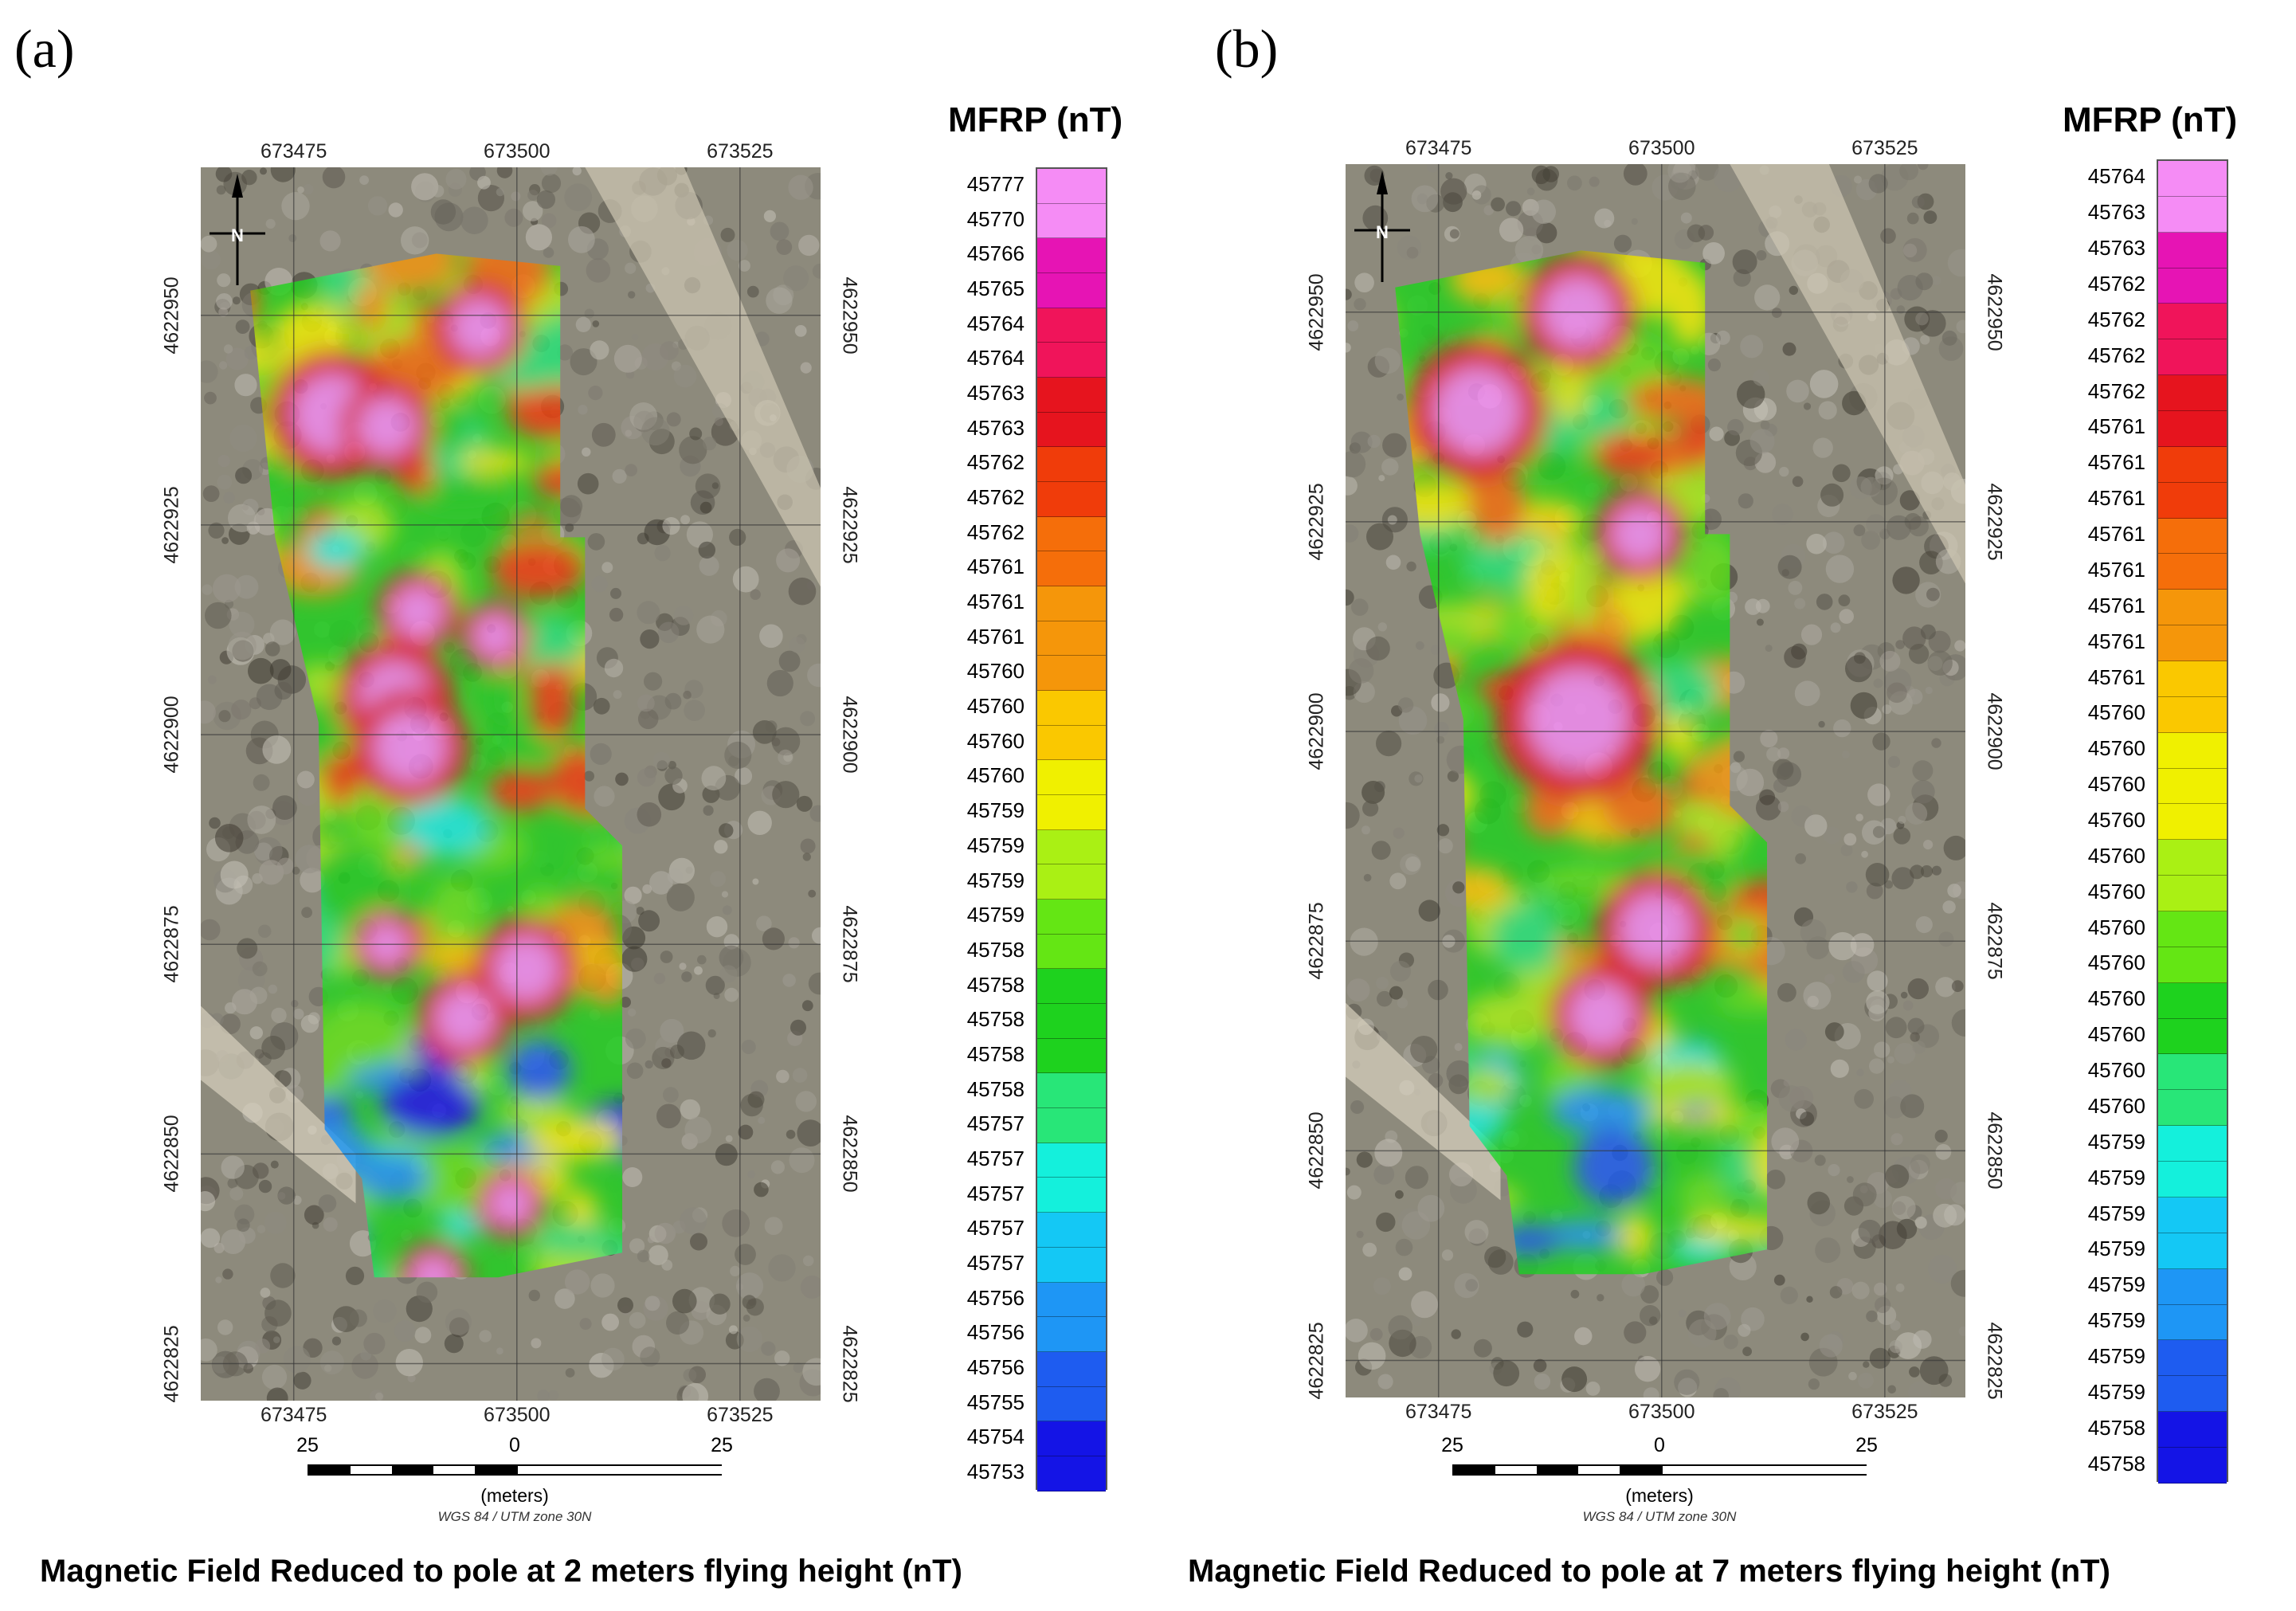 Image resolution: width=2296 pixels, height=1611 pixels. I want to click on x-tick-top: 673525, so click(741, 151).